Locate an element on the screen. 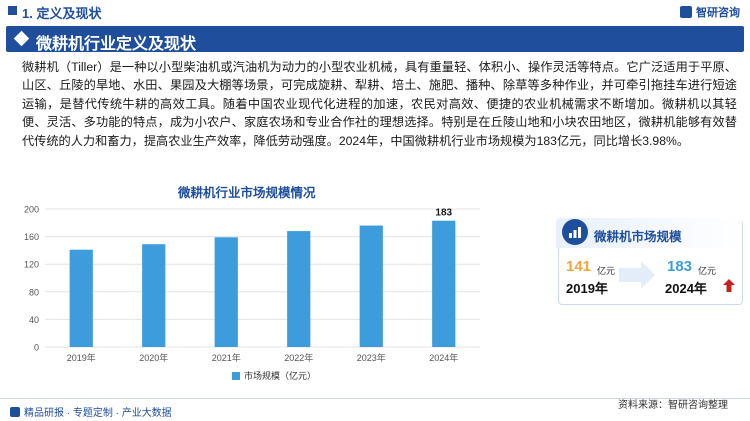 The height and width of the screenshot is (421, 750). page-title: 微耕机行业定义及现状 is located at coordinates (116, 44).